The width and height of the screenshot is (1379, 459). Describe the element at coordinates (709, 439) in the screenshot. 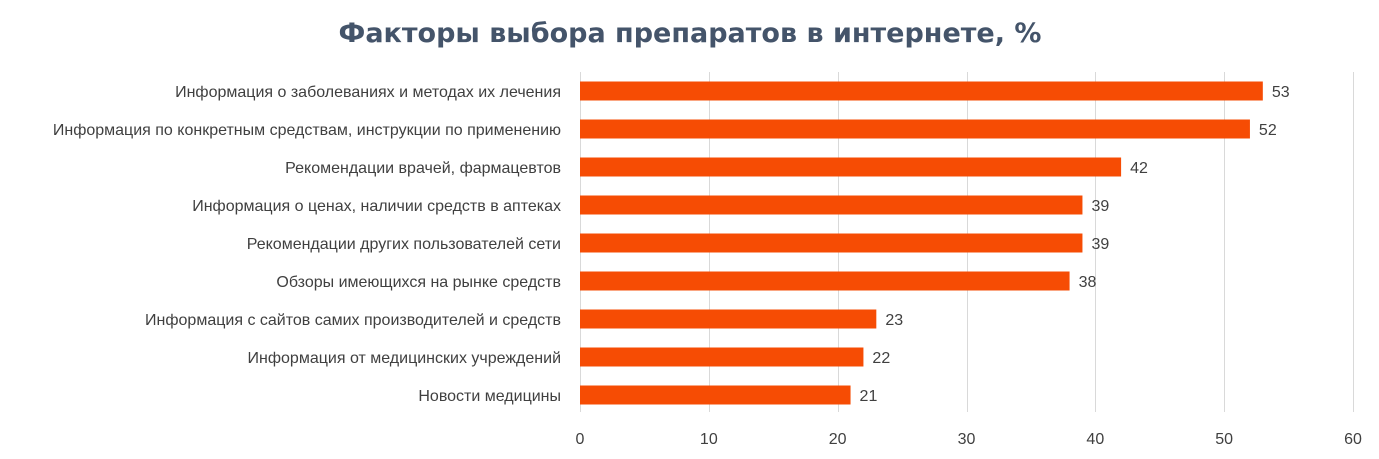

I see `x-tick-label: 10` at that location.